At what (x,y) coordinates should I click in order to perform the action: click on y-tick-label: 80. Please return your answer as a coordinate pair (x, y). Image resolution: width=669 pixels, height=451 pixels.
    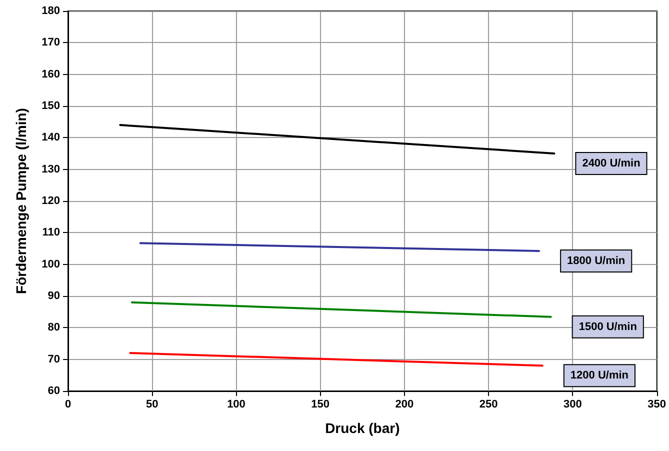
    Looking at the image, I should click on (54, 328).